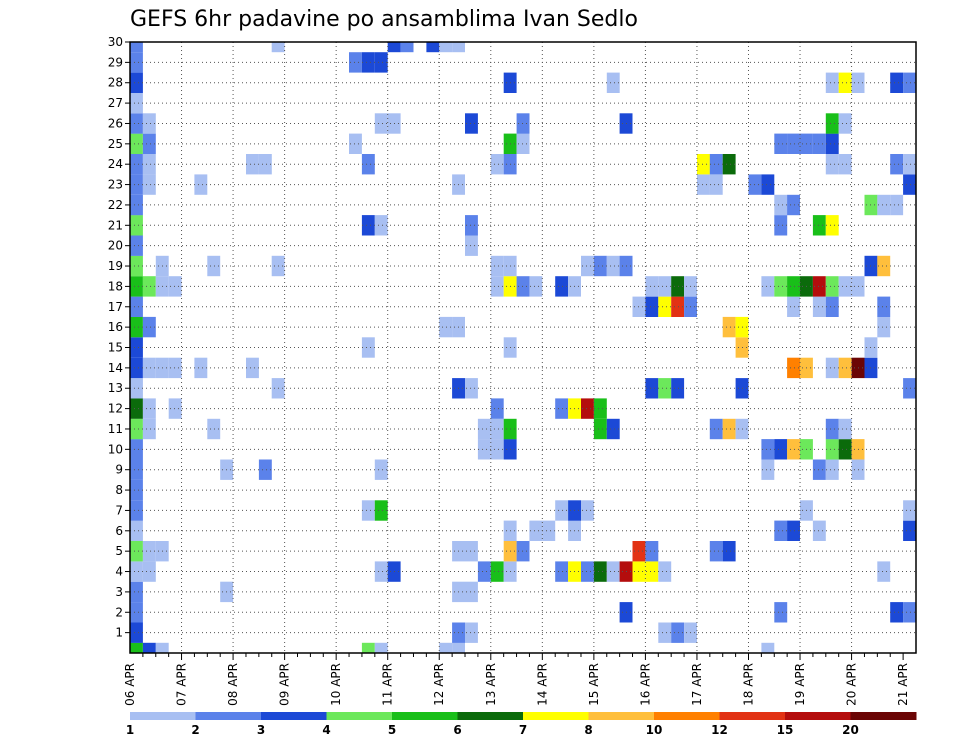  I want to click on y-tick-label: 11, so click(115, 429).